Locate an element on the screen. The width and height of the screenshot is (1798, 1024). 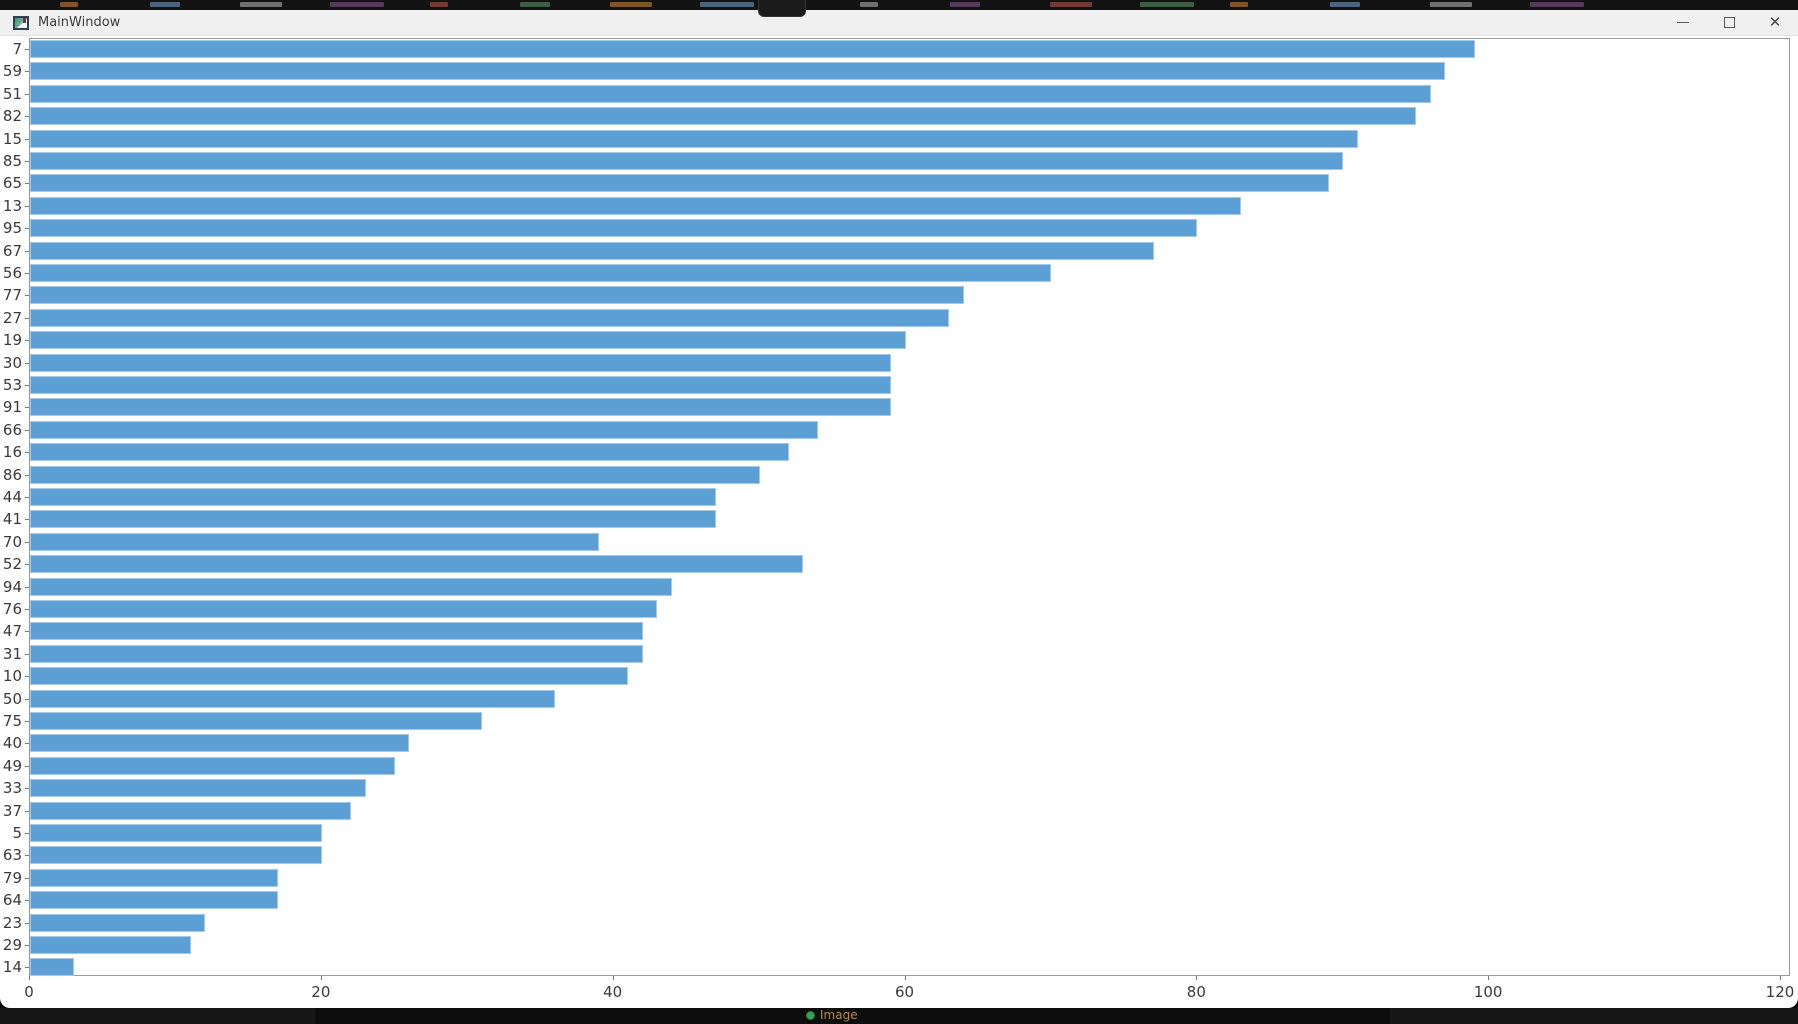
close-icon: ✕ is located at coordinates (1775, 22).